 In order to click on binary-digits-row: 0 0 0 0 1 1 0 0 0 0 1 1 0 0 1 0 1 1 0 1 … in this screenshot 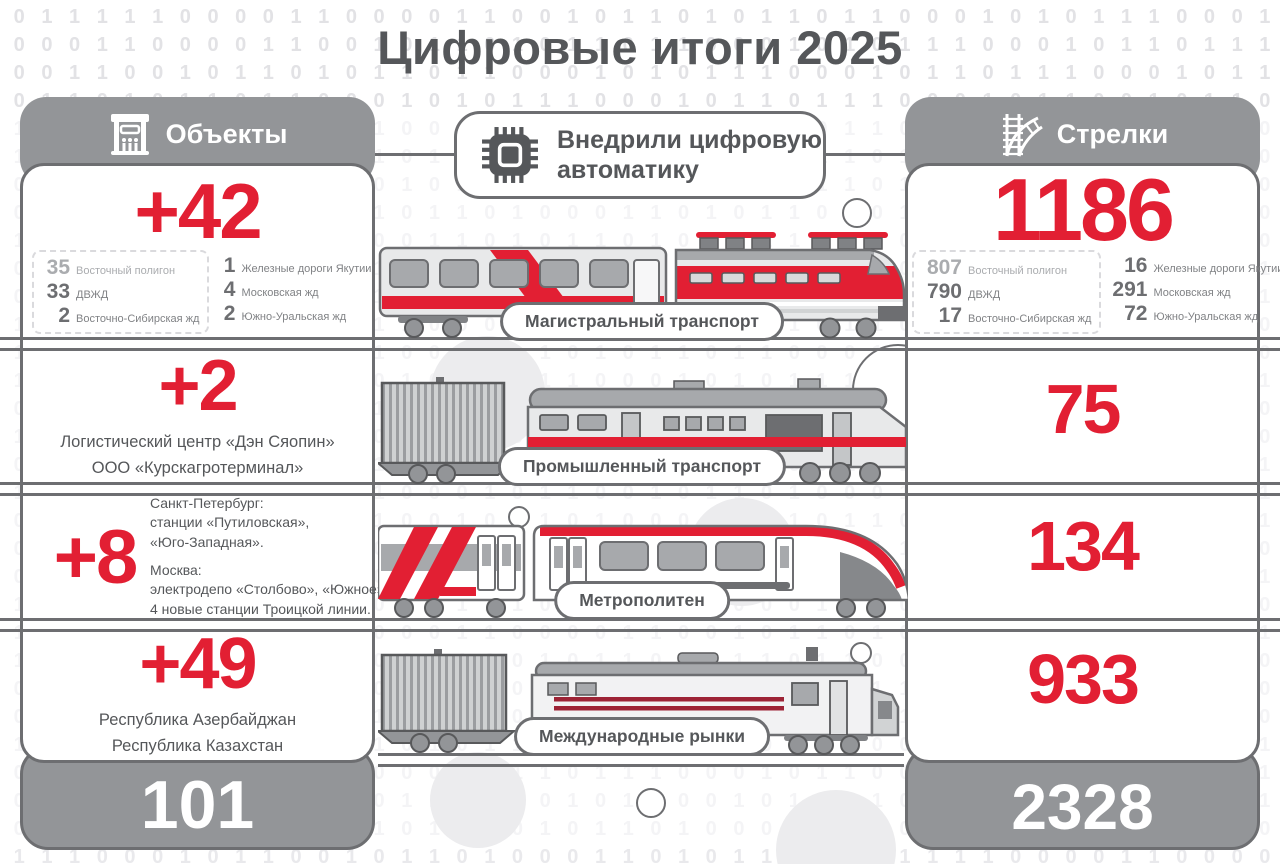, I will do `click(640, 45)`.